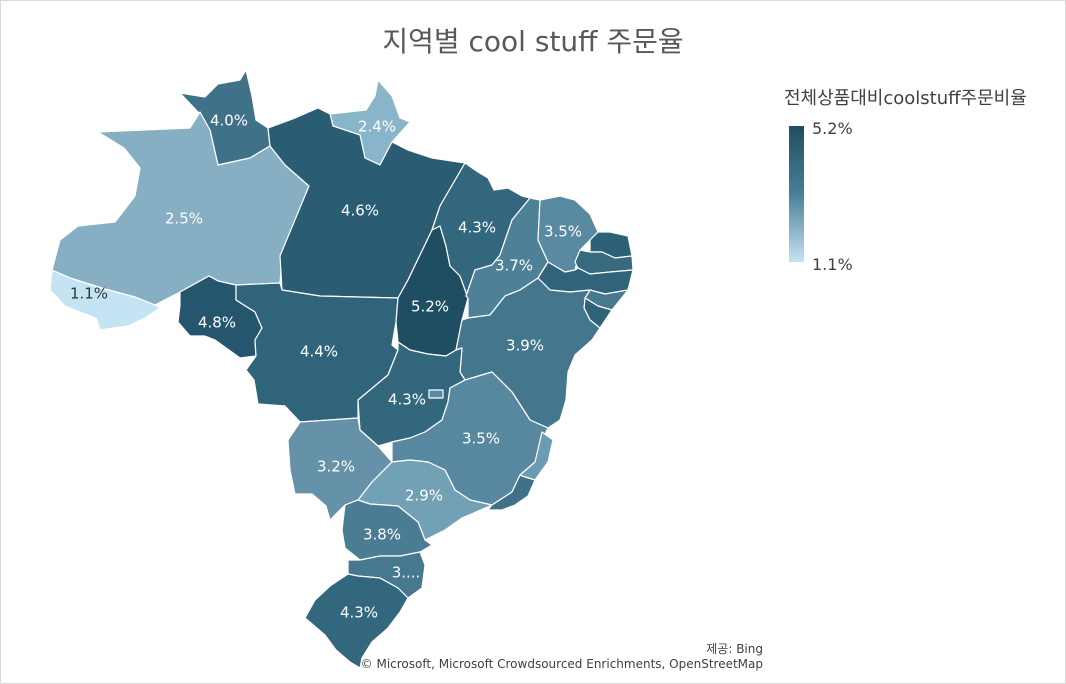 This screenshot has height=684, width=1066. I want to click on label-piaui: 3.7%, so click(514, 266).